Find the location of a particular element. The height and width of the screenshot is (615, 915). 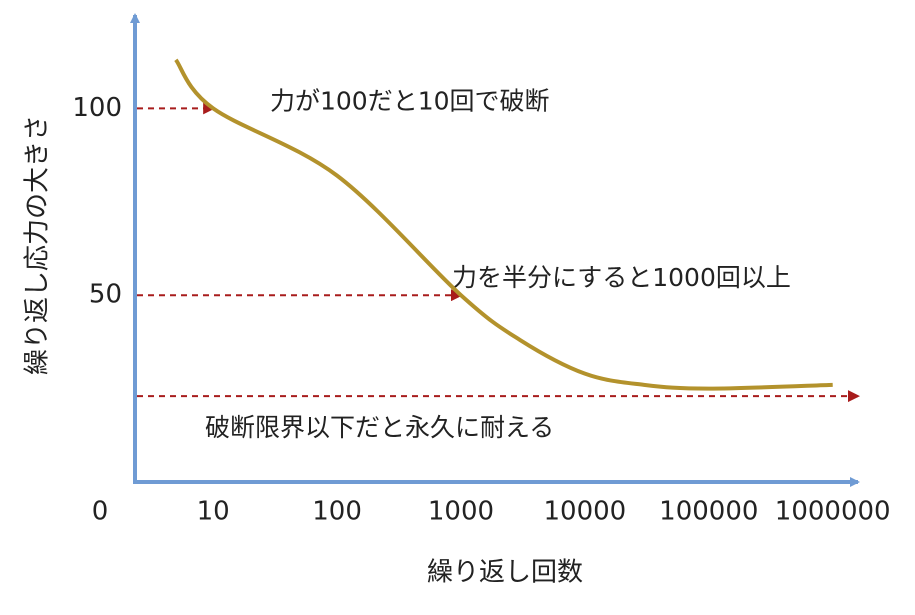

y-axis-title: 繰り返し応力の大きさ is located at coordinates (38, 245).